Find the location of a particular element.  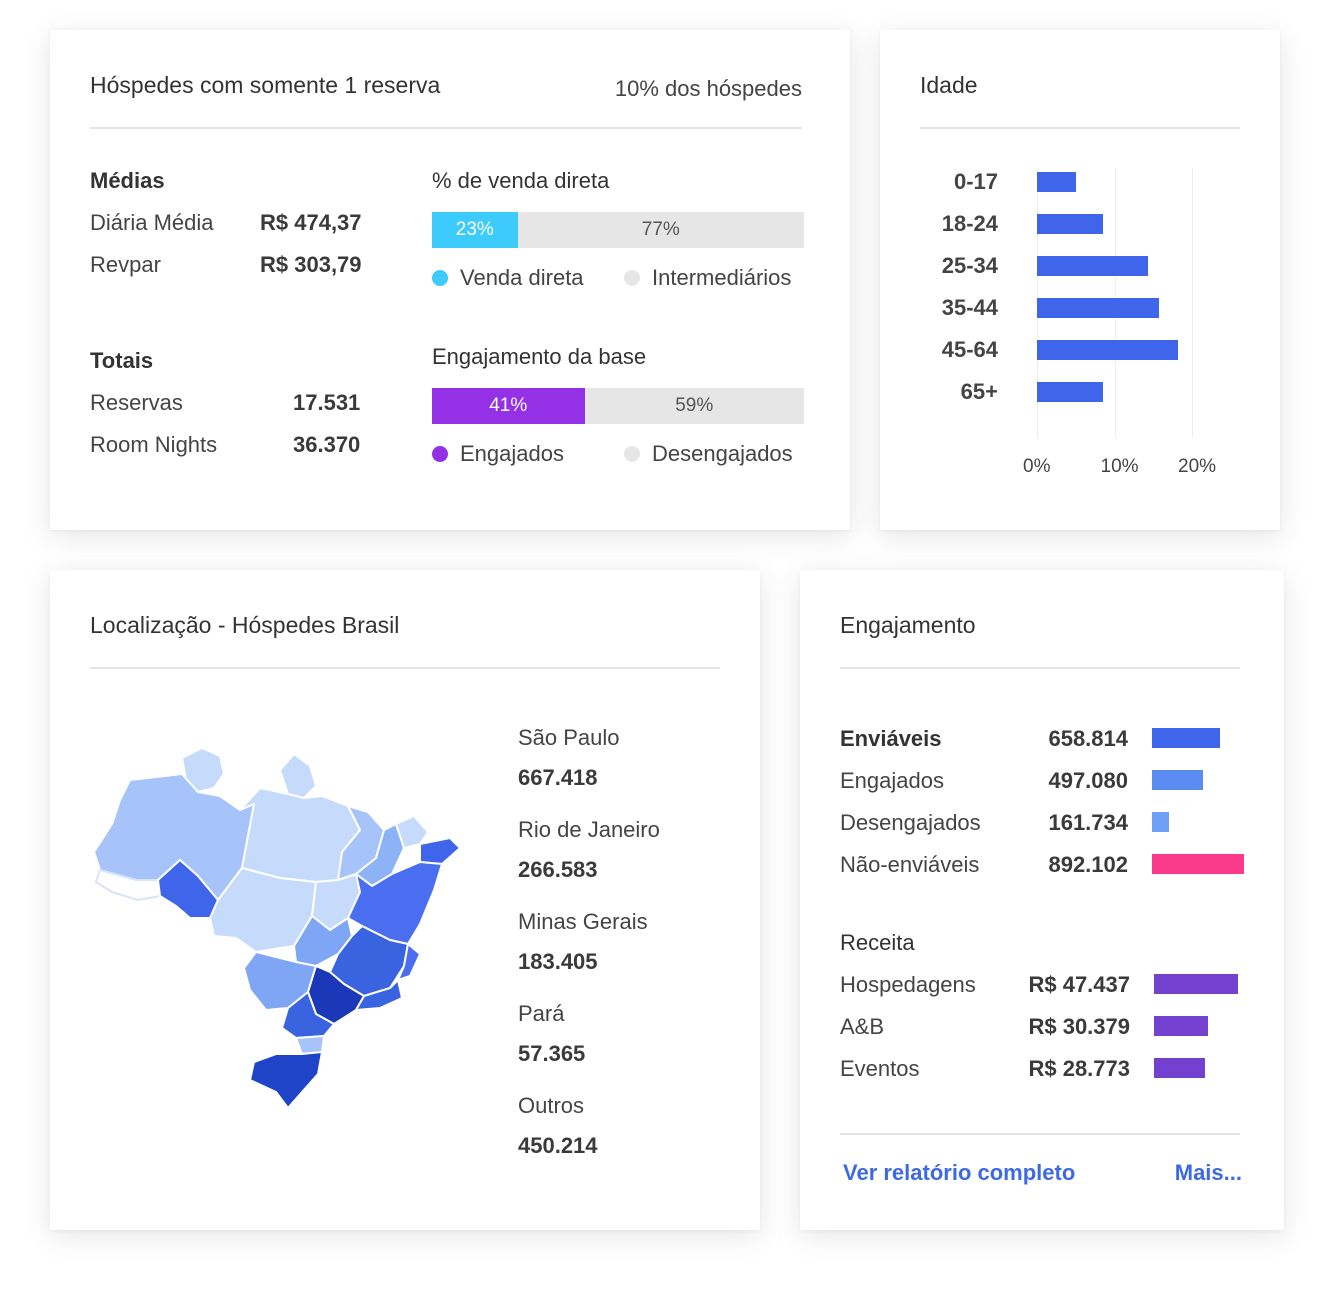

map-state-rio-de-janeiro is located at coordinates (379, 995).